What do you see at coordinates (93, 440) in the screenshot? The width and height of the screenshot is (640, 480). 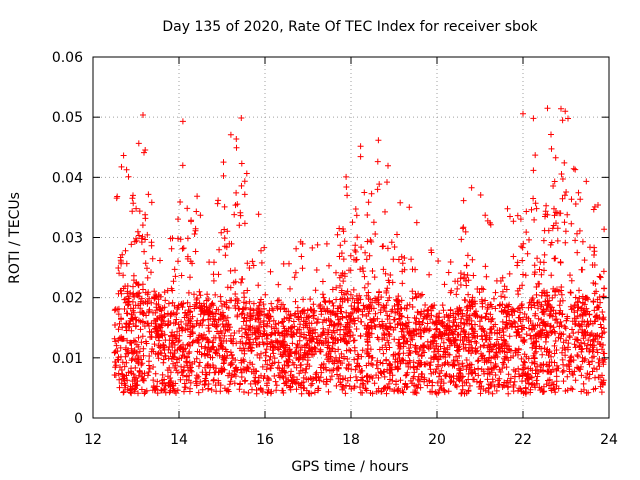 I see `x-tick-label: 12` at bounding box center [93, 440].